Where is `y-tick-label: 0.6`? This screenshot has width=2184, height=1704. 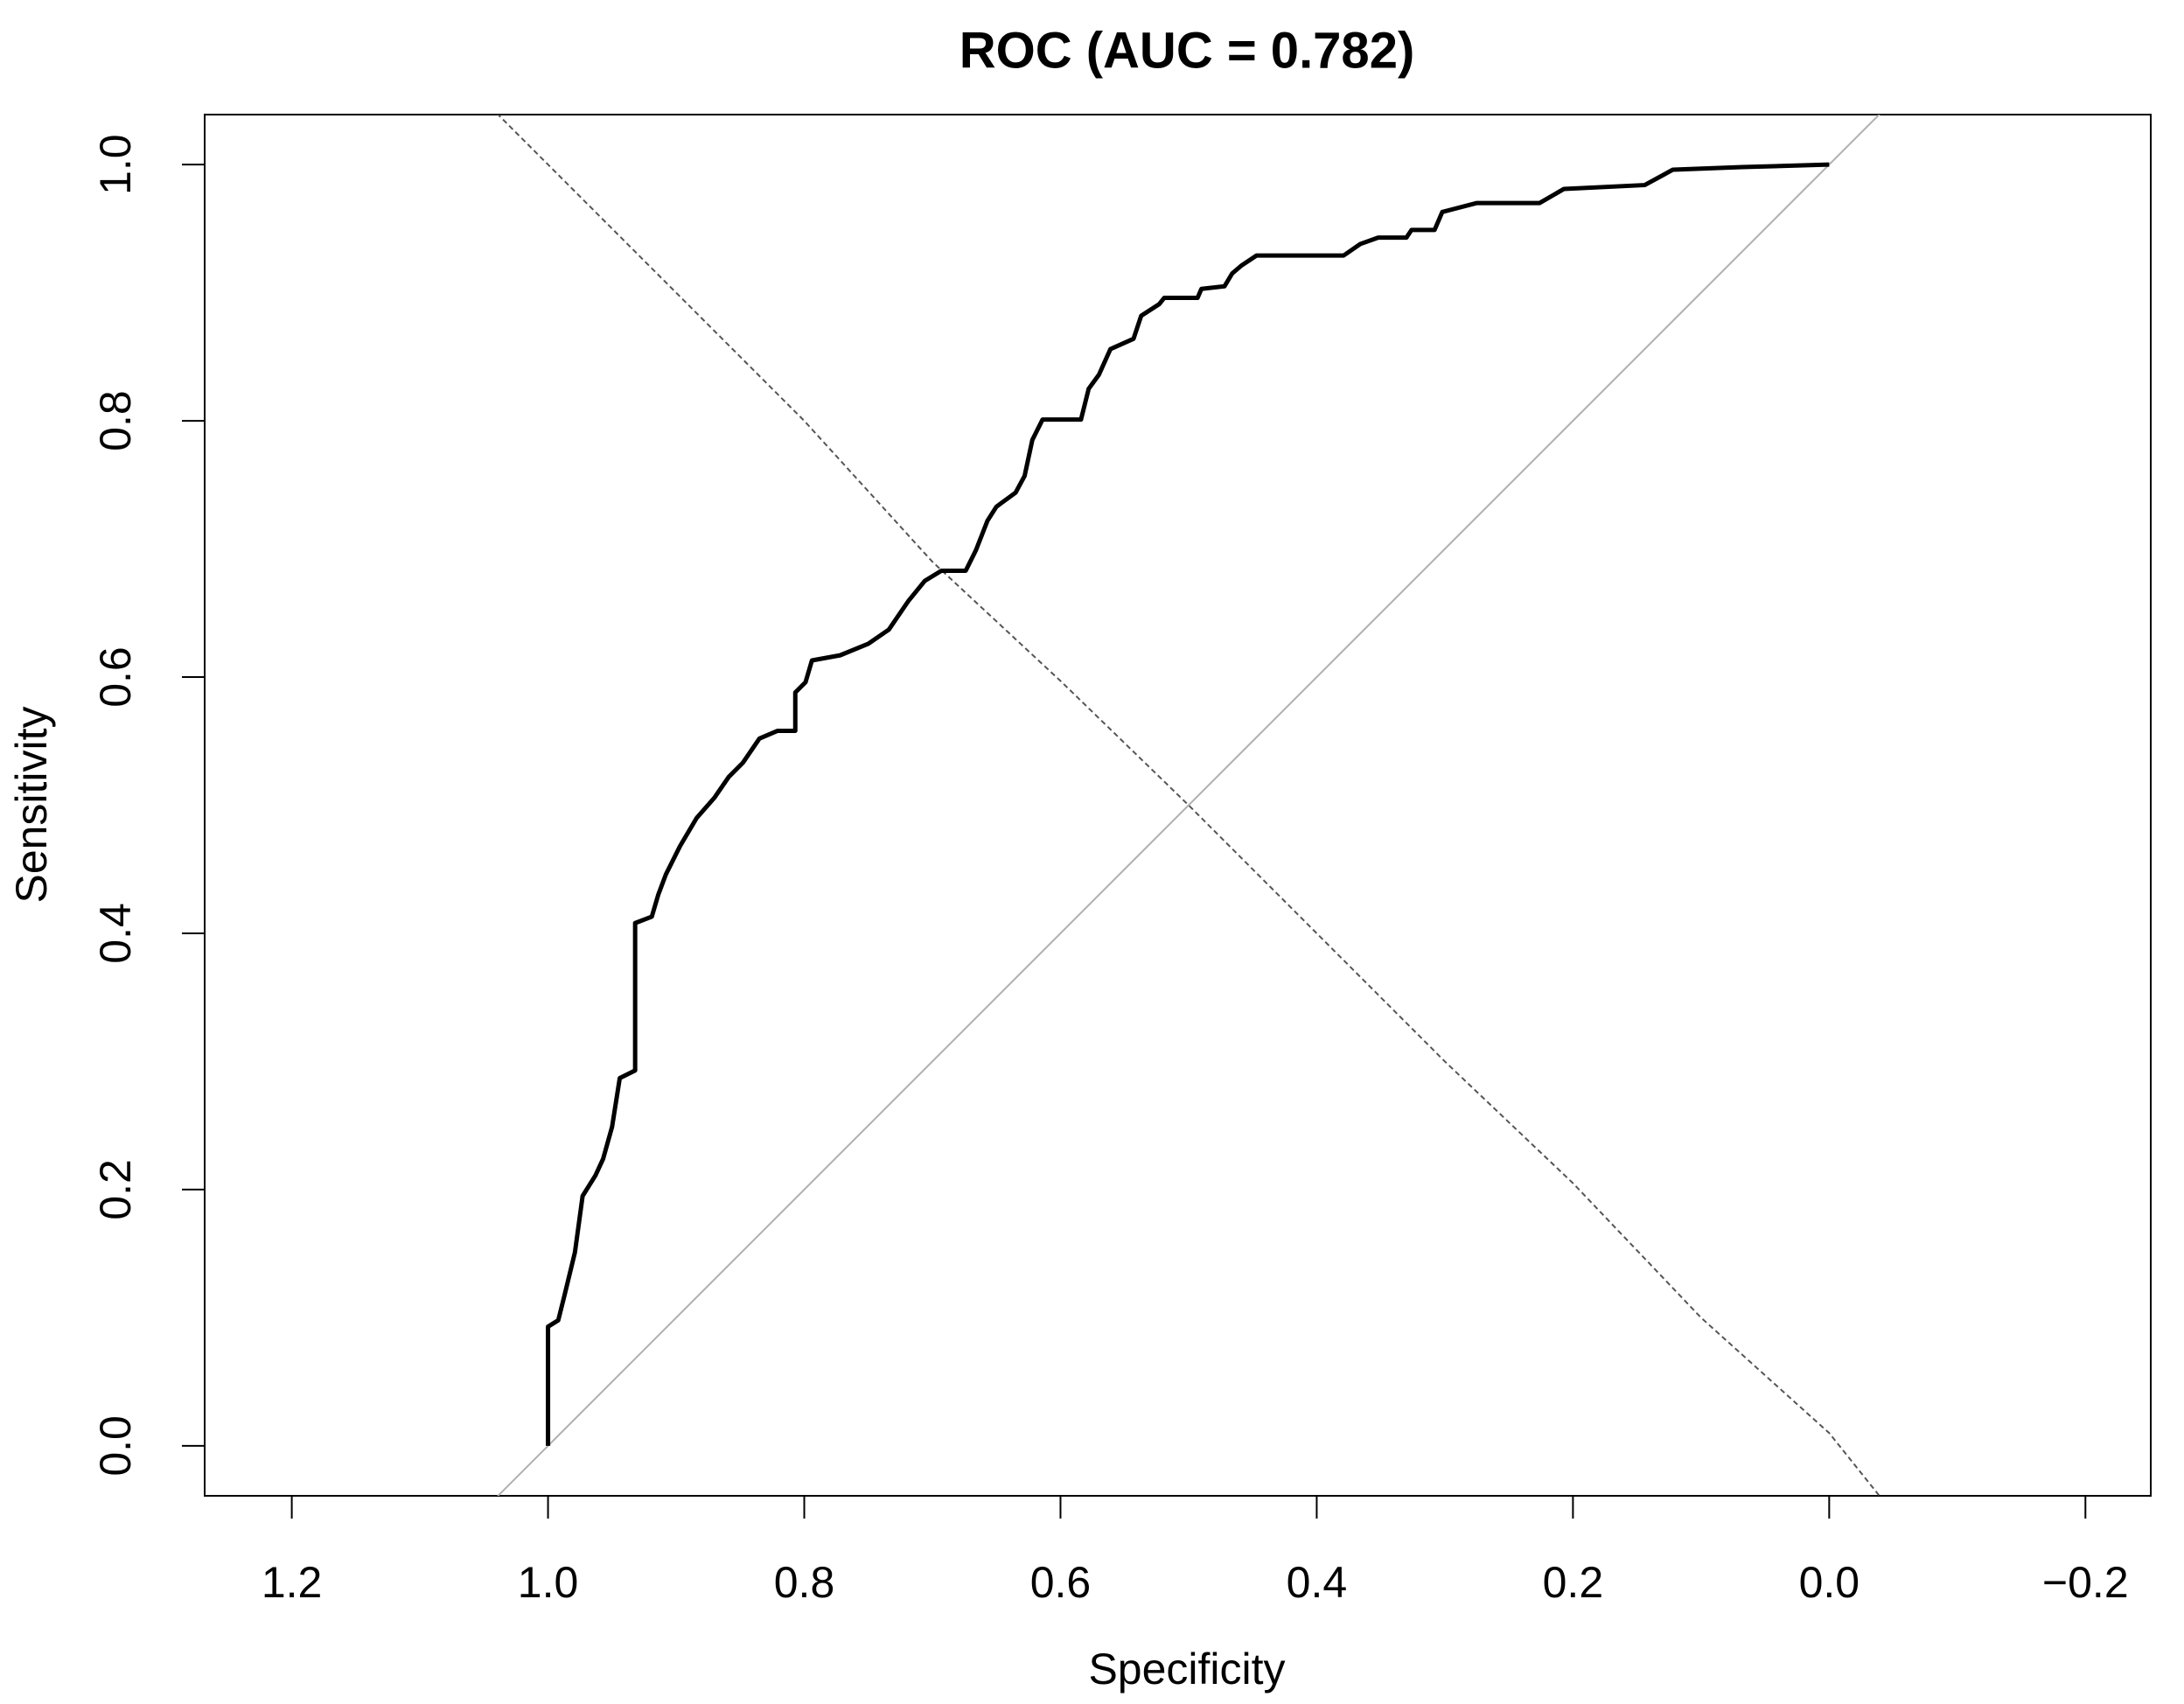 y-tick-label: 0.6 is located at coordinates (115, 677).